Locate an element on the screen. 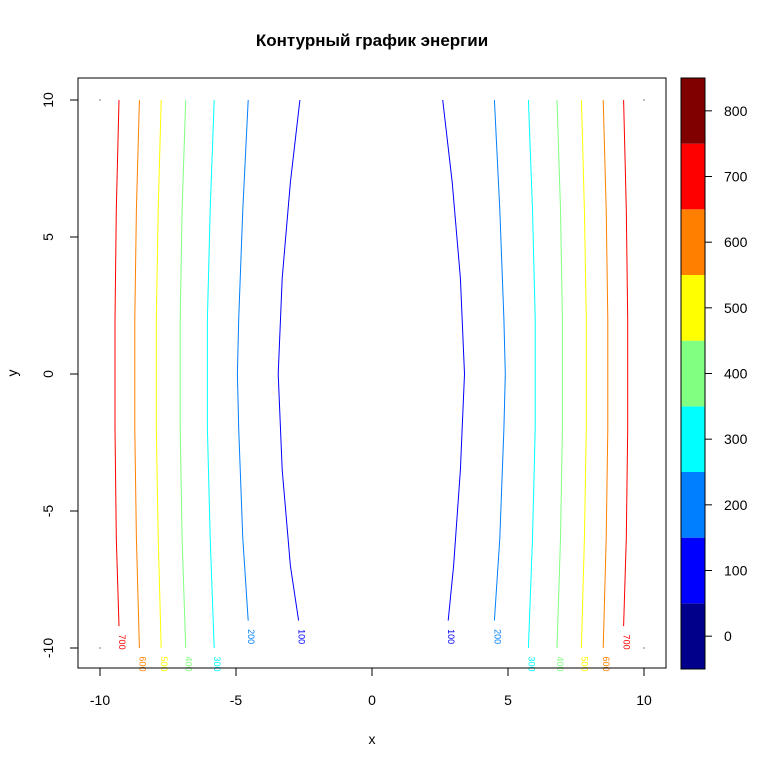 The height and width of the screenshot is (768, 768). contour-600-left is located at coordinates (137, 374).